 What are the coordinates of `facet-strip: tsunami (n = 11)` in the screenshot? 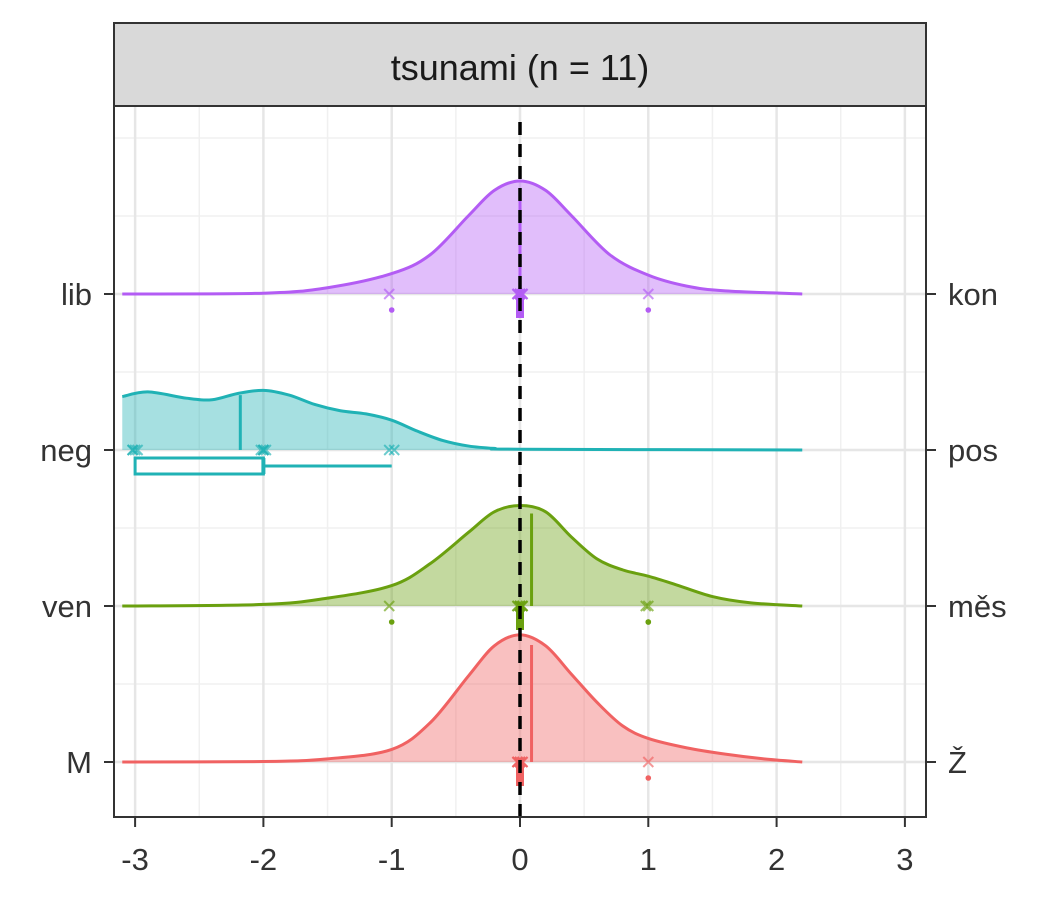 It's located at (520, 64).